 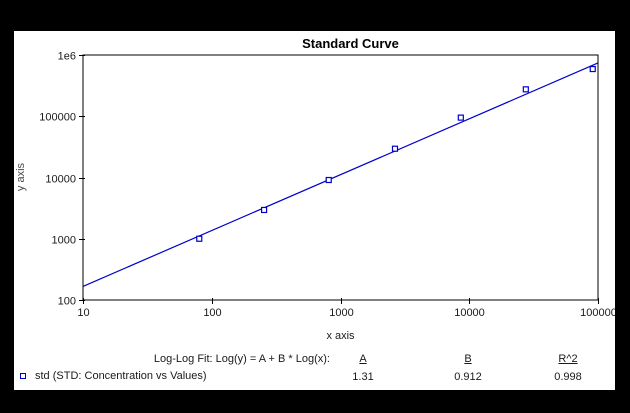 What do you see at coordinates (83, 313) in the screenshot?
I see `x-tick-label: 10` at bounding box center [83, 313].